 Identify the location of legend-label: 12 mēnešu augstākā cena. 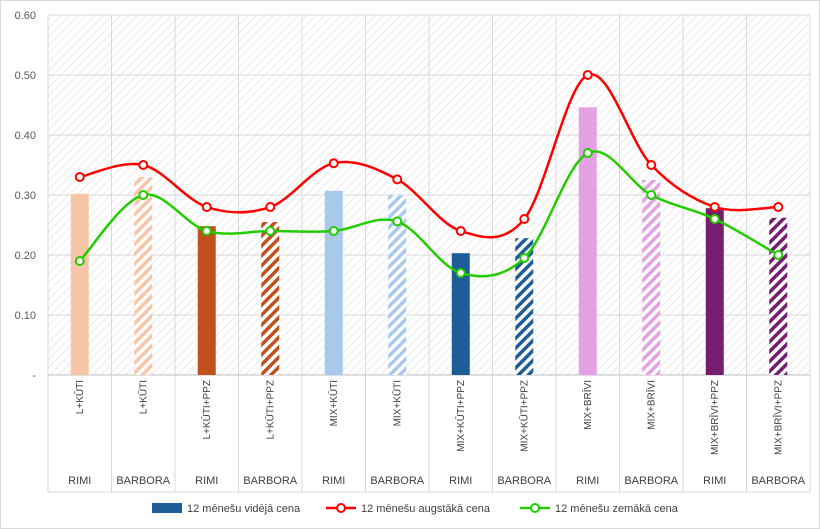
(426, 509).